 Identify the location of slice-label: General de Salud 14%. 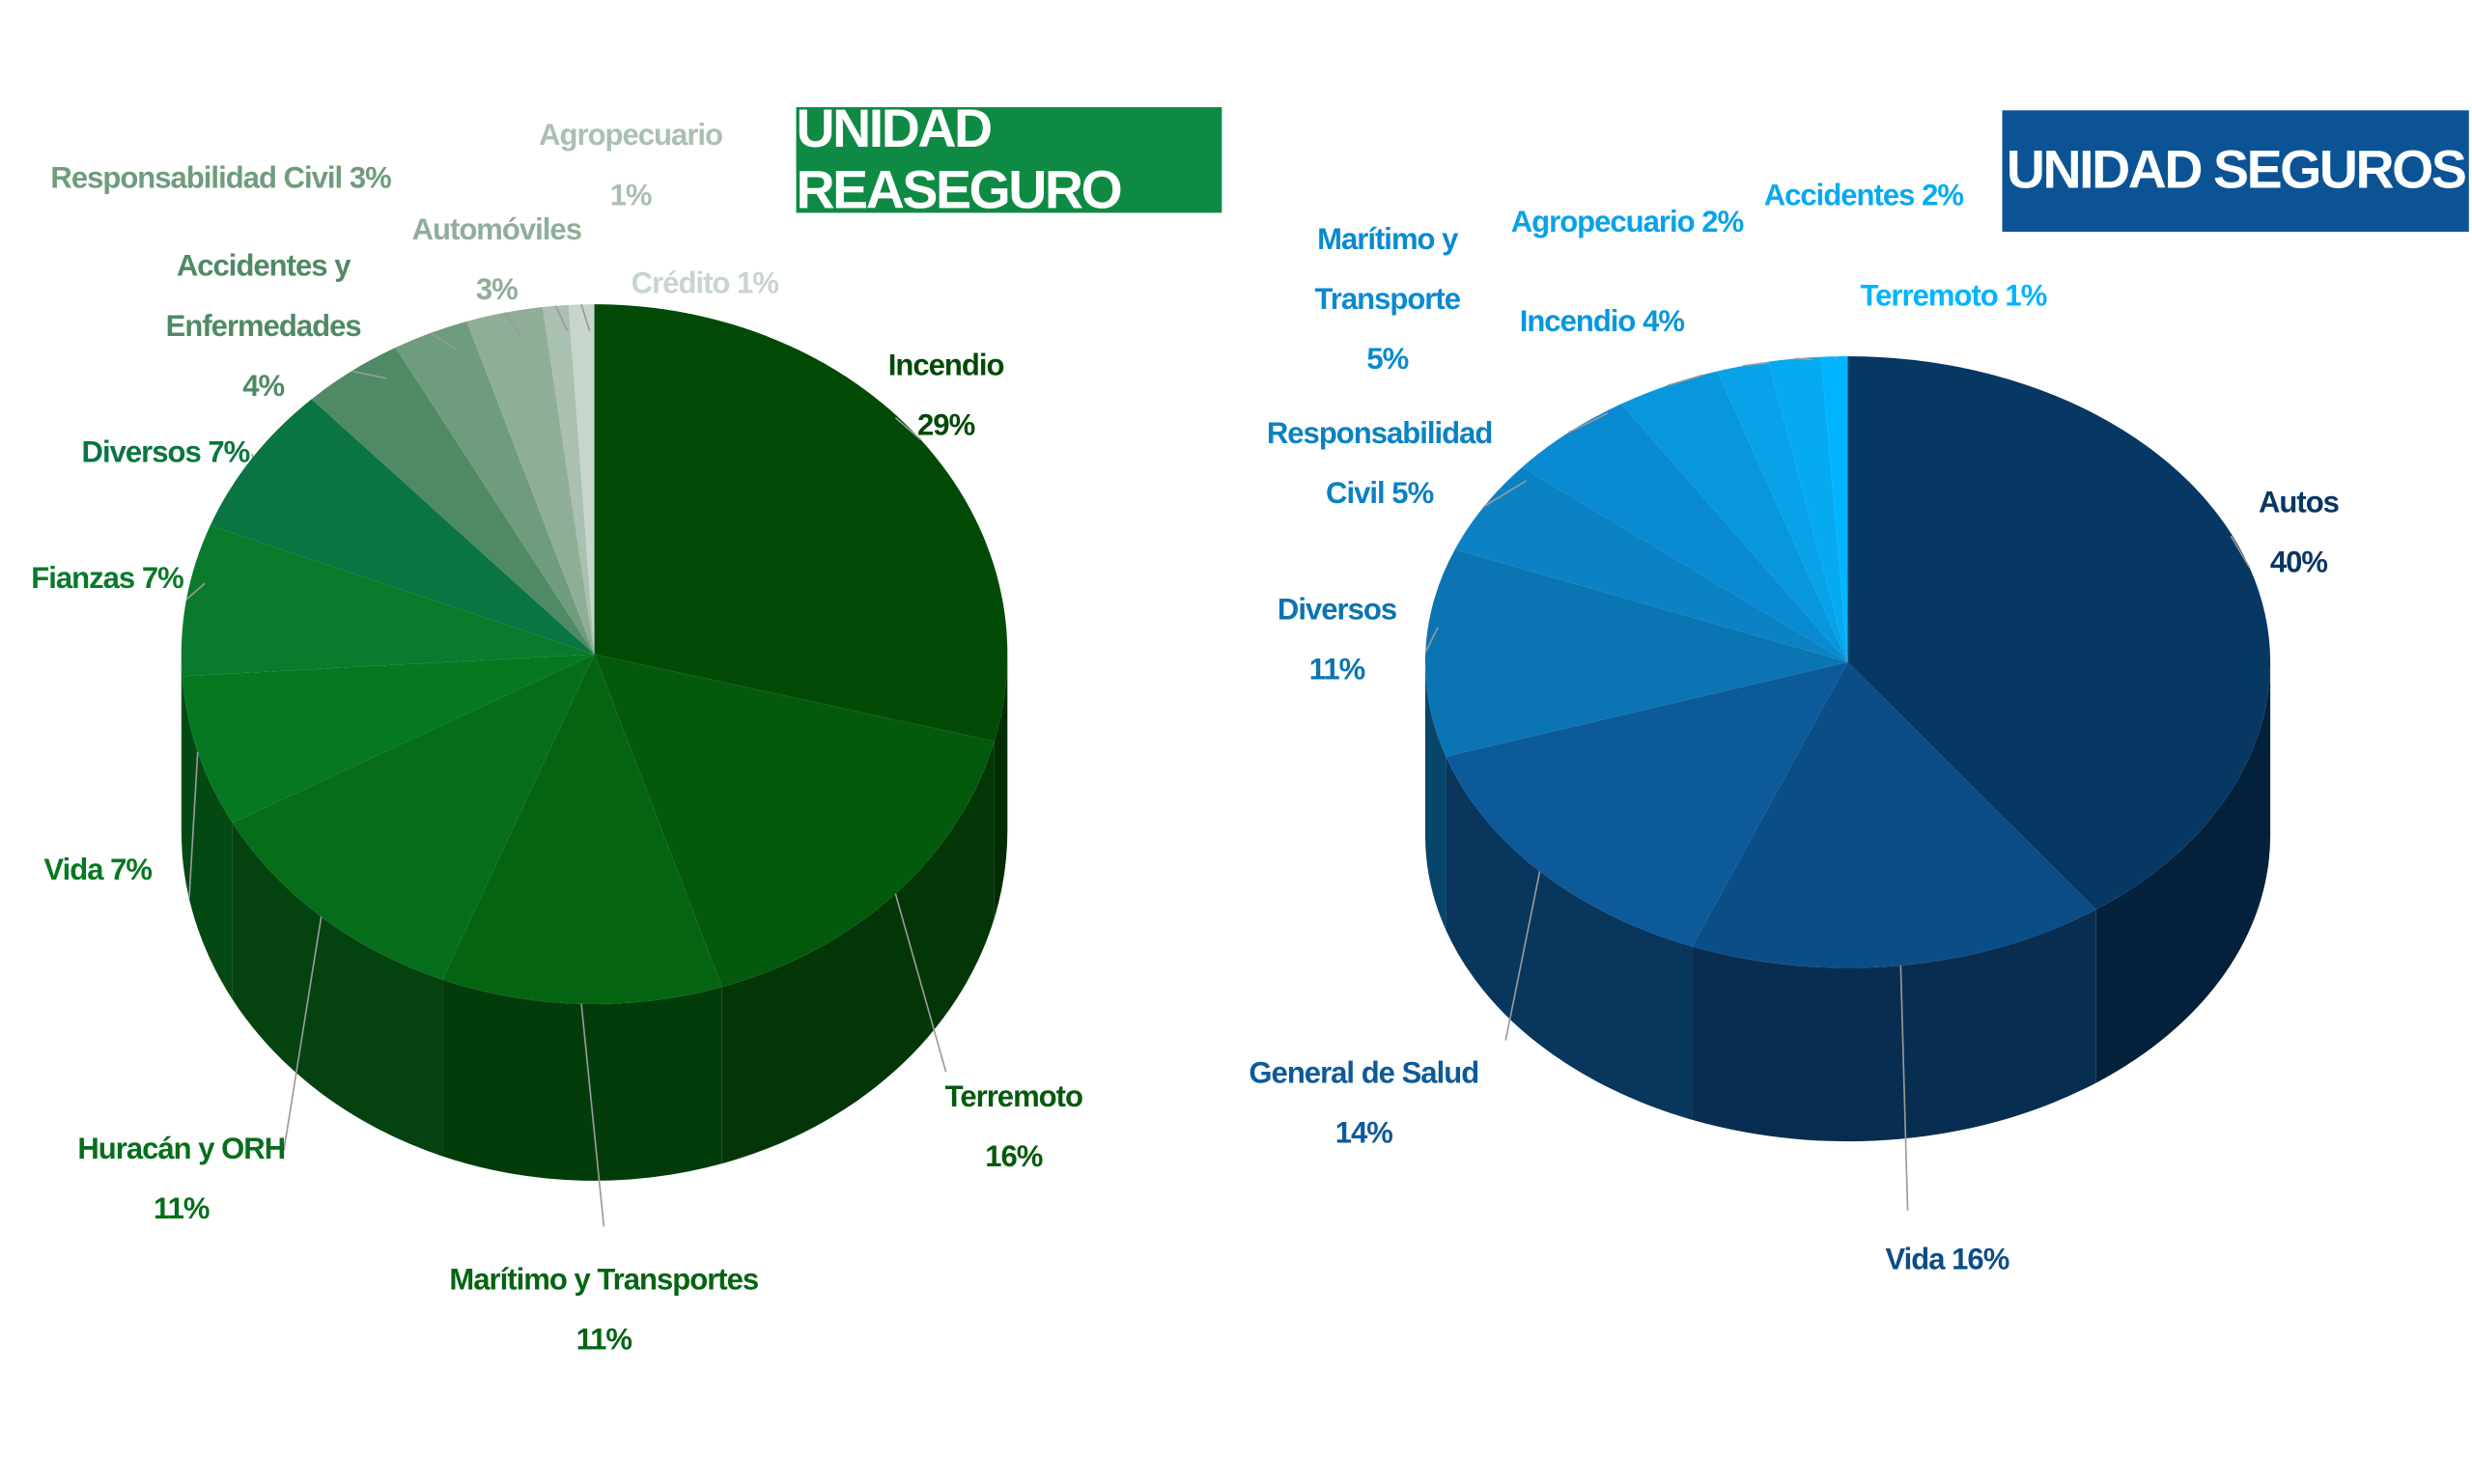
(1364, 1105).